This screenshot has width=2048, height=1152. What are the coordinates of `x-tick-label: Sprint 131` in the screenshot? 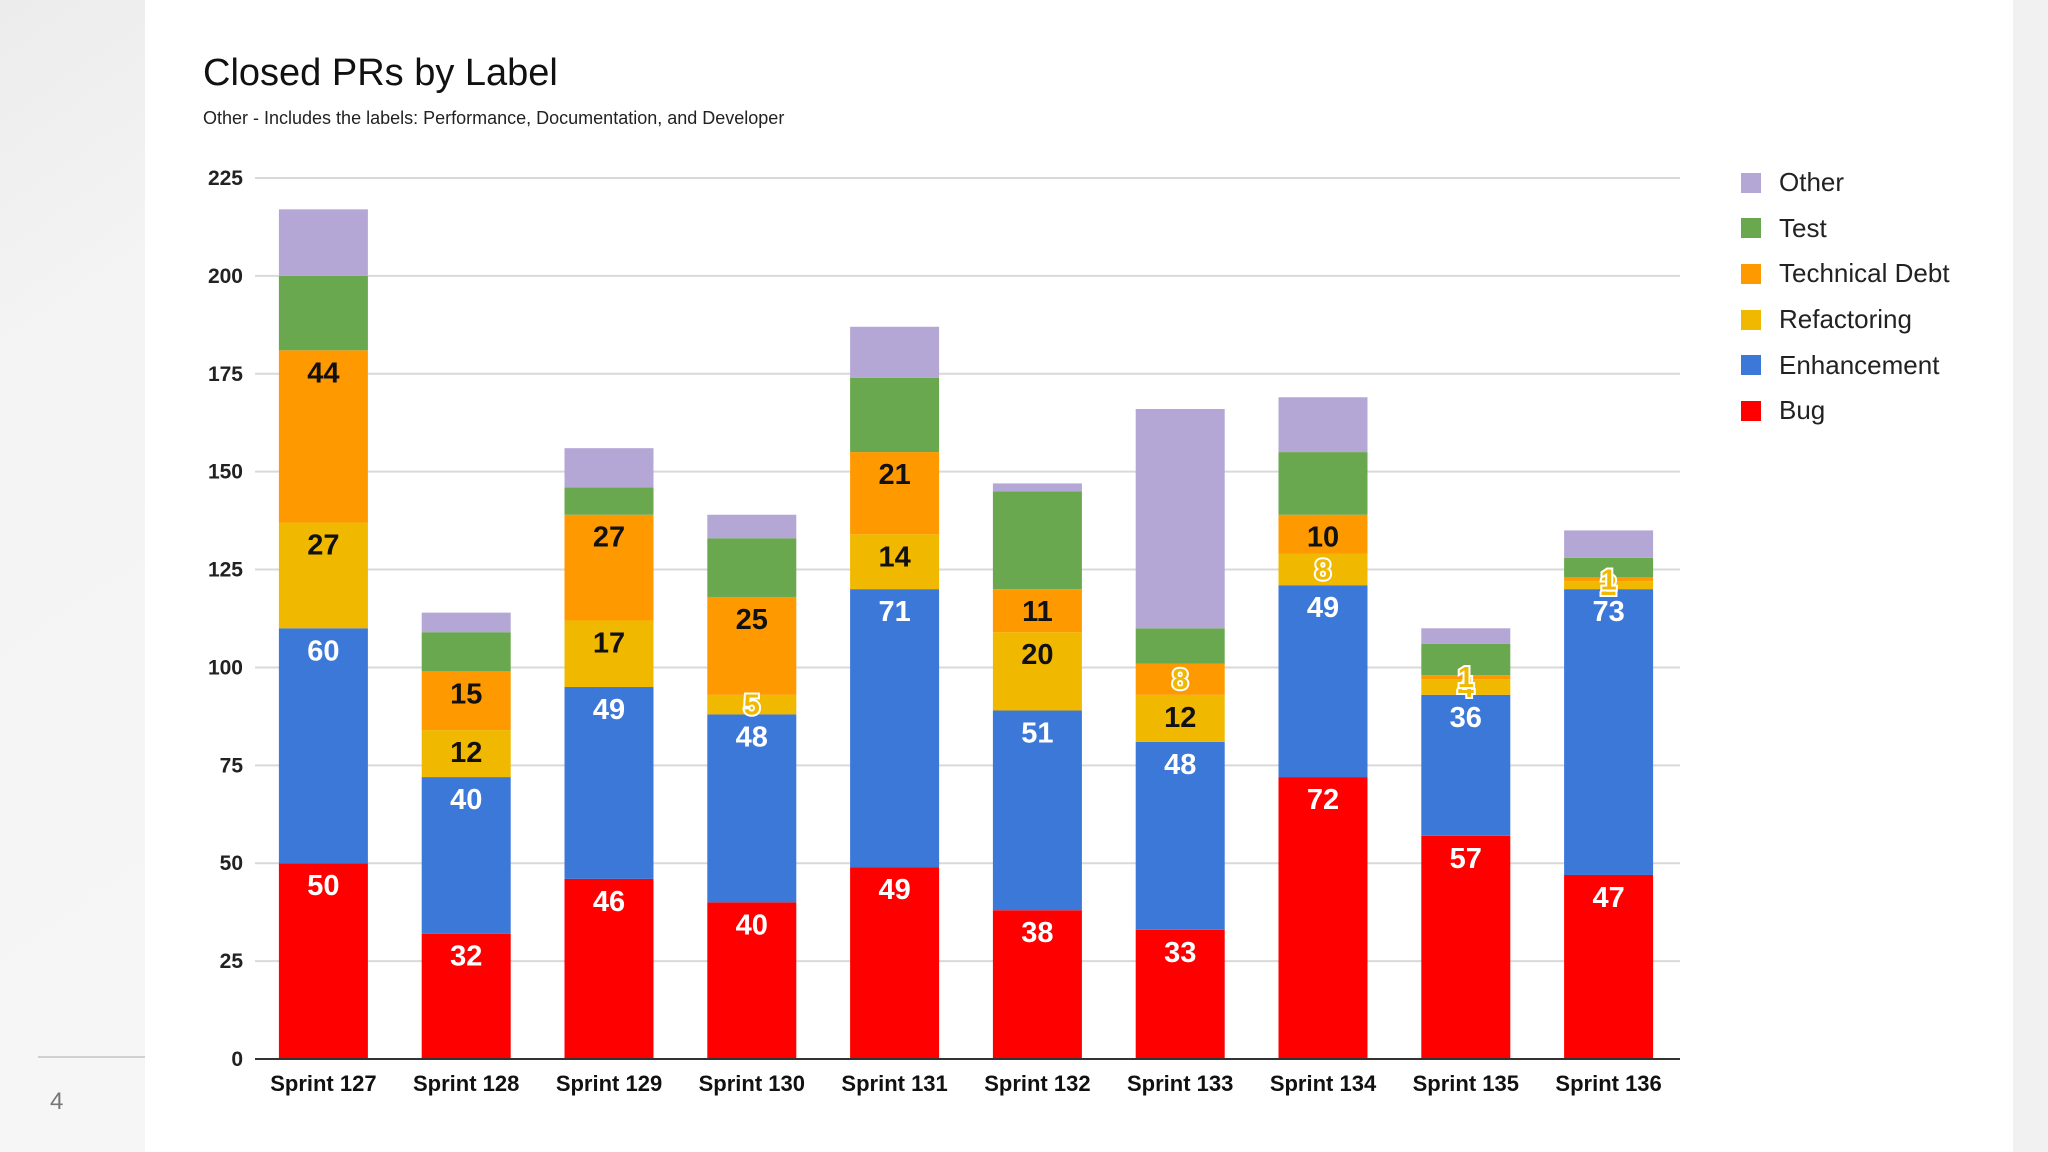 It's located at (894, 1083).